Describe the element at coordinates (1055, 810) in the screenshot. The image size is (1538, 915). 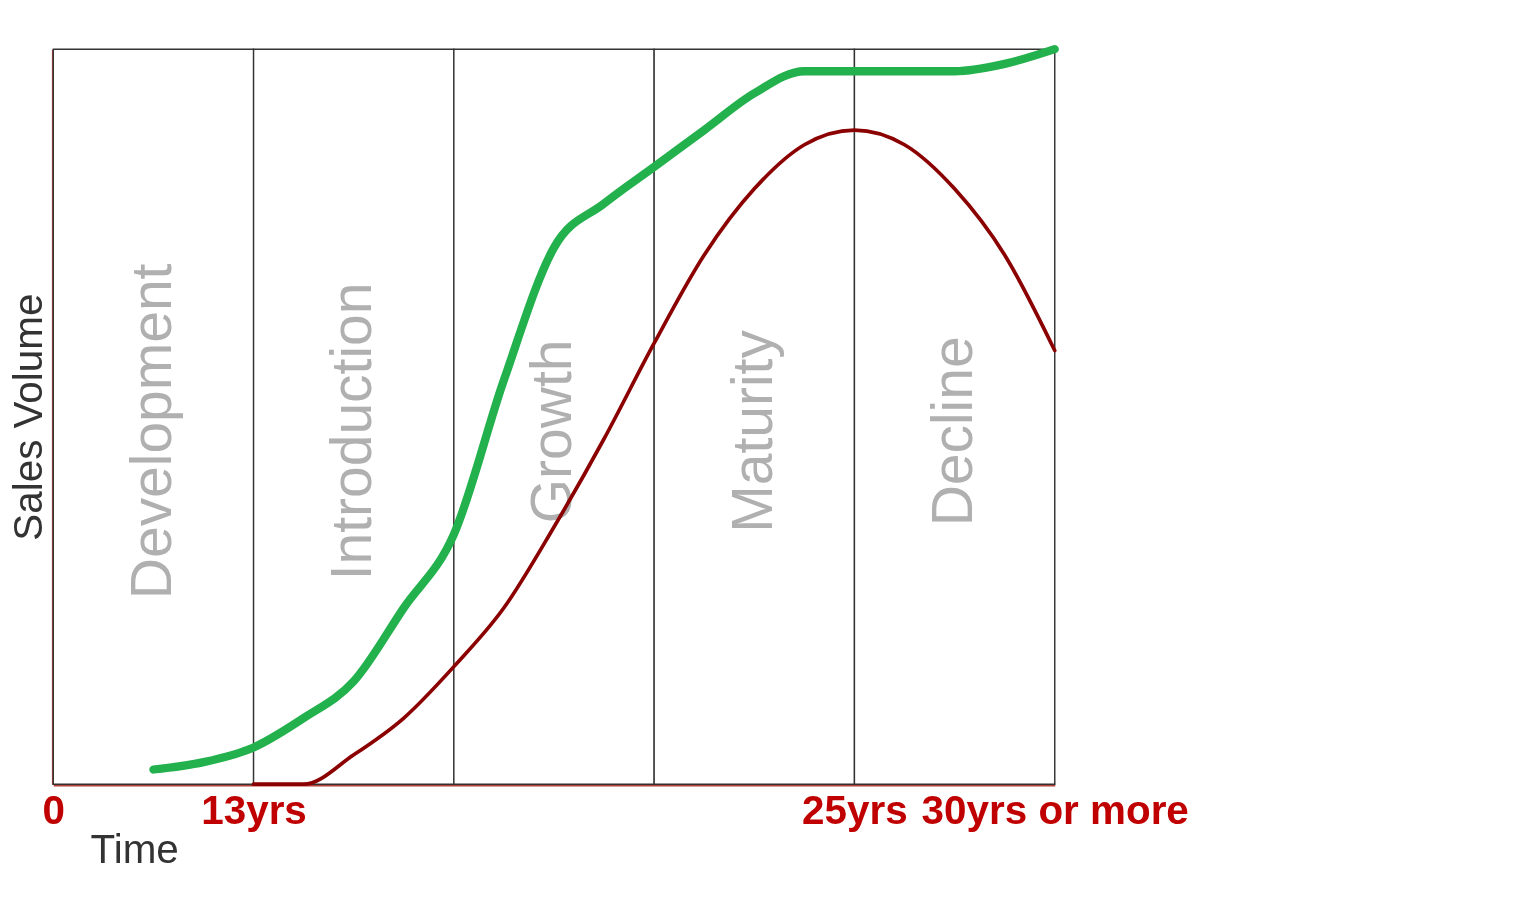
I see `x-tick-label: 30yrs or more` at that location.